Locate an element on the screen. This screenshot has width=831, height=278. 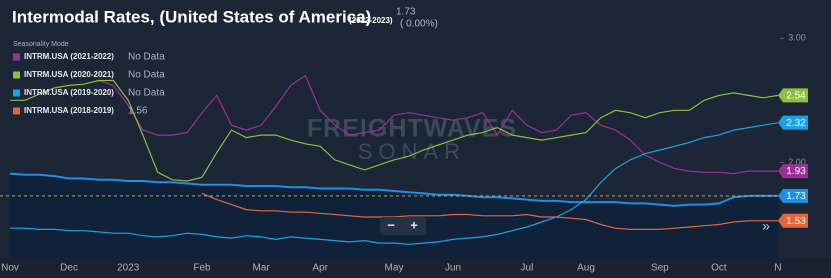
legend-label: INTRM.USA (2021-2022) is located at coordinates (69, 56).